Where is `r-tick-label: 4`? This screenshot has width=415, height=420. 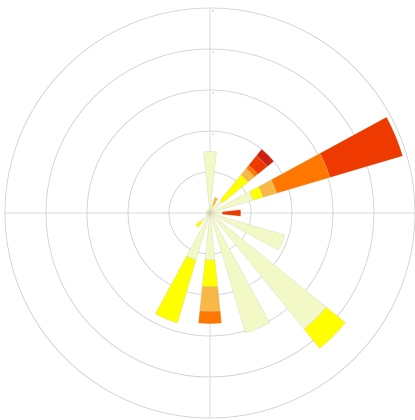
r-tick-label: 4 is located at coordinates (213, 52).